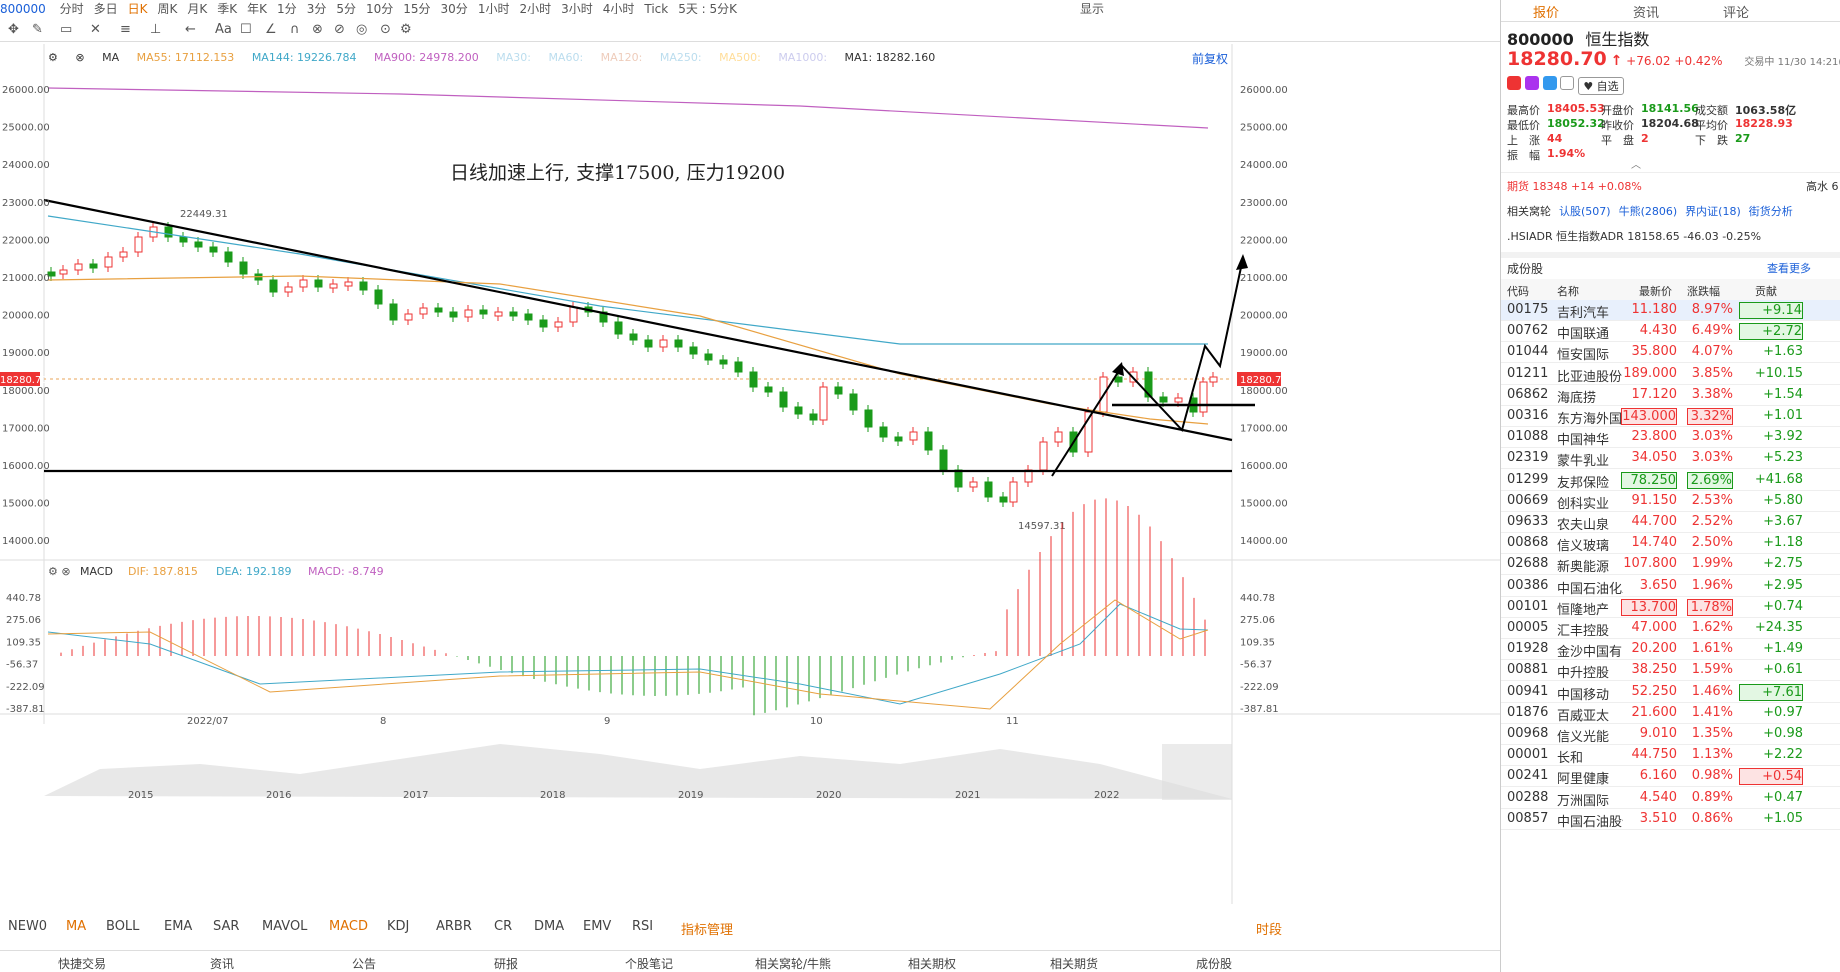 This screenshot has width=1840, height=972. What do you see at coordinates (1670, 501) in the screenshot?
I see `table-row: 00669 创科实业 91.150 2.53% +5.80` at bounding box center [1670, 501].